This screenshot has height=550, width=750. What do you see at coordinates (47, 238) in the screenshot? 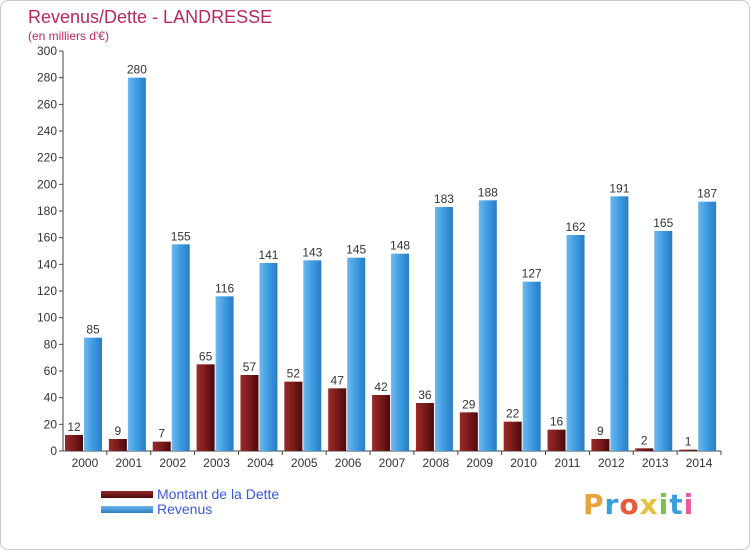
I see `y-tick-label: 160` at bounding box center [47, 238].